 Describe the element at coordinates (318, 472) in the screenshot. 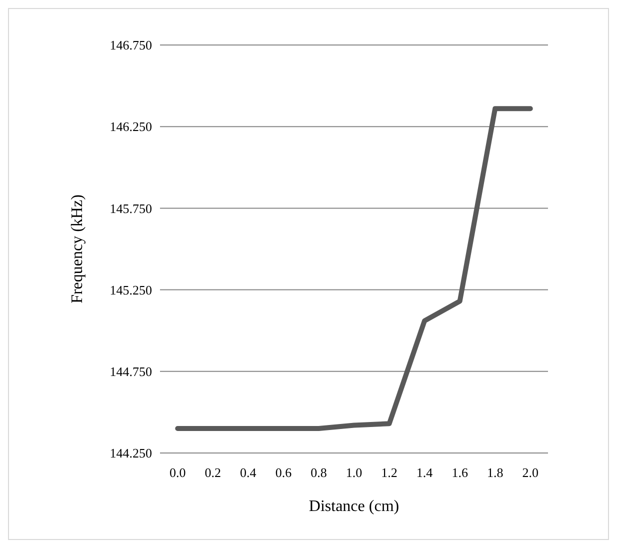

I see `x-tick-label: 0.8` at that location.